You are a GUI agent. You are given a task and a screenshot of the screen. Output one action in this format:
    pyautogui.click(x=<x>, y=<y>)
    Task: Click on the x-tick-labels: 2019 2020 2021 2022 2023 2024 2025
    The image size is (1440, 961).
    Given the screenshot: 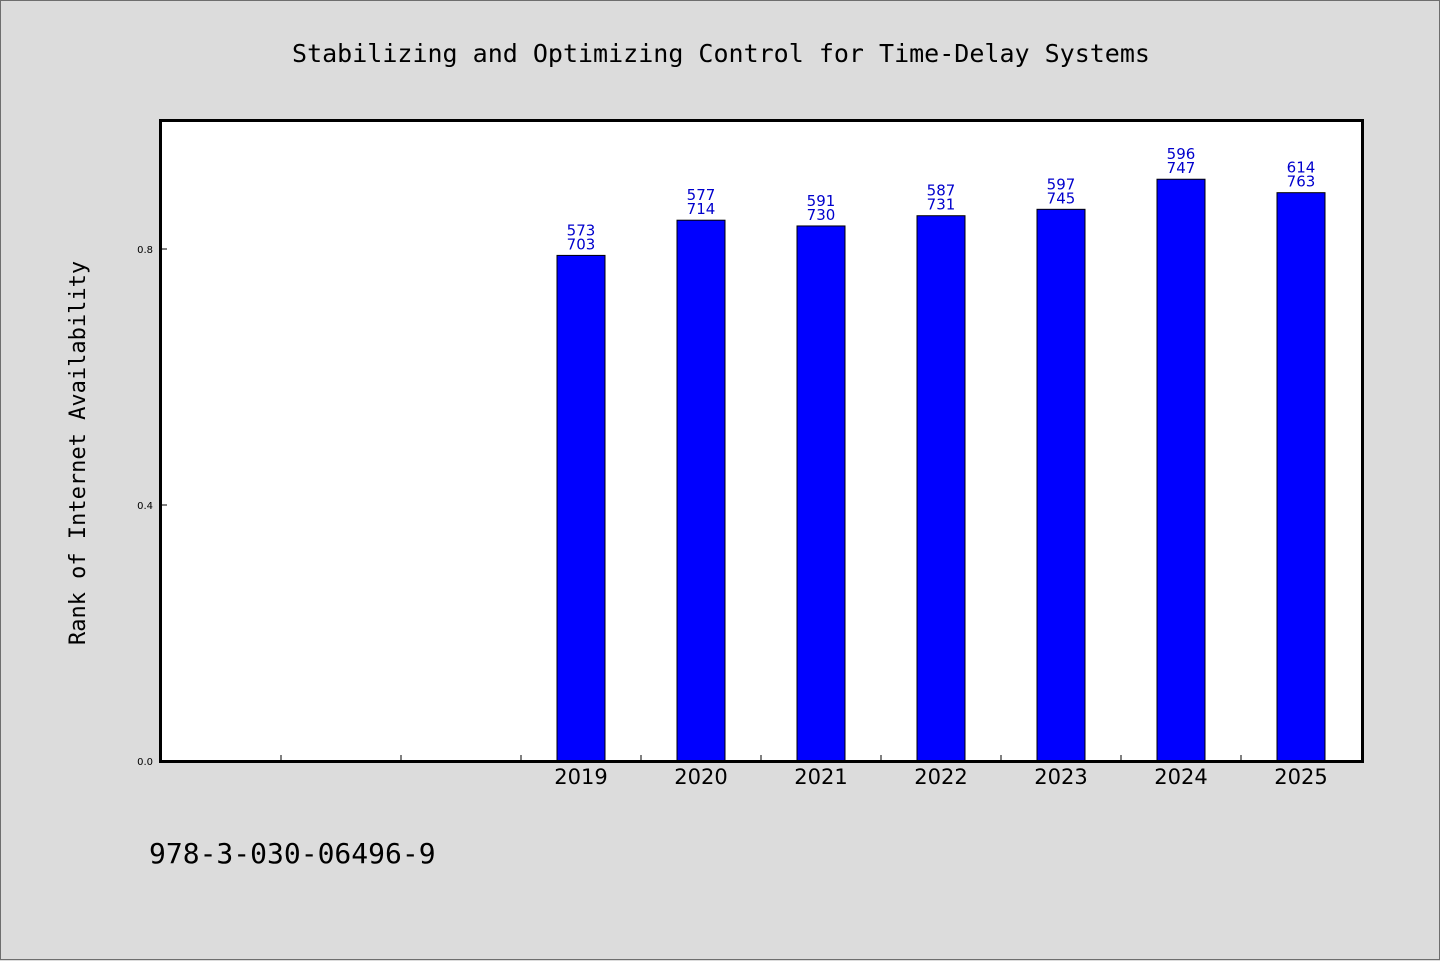 What is the action you would take?
    pyautogui.click(x=940, y=777)
    